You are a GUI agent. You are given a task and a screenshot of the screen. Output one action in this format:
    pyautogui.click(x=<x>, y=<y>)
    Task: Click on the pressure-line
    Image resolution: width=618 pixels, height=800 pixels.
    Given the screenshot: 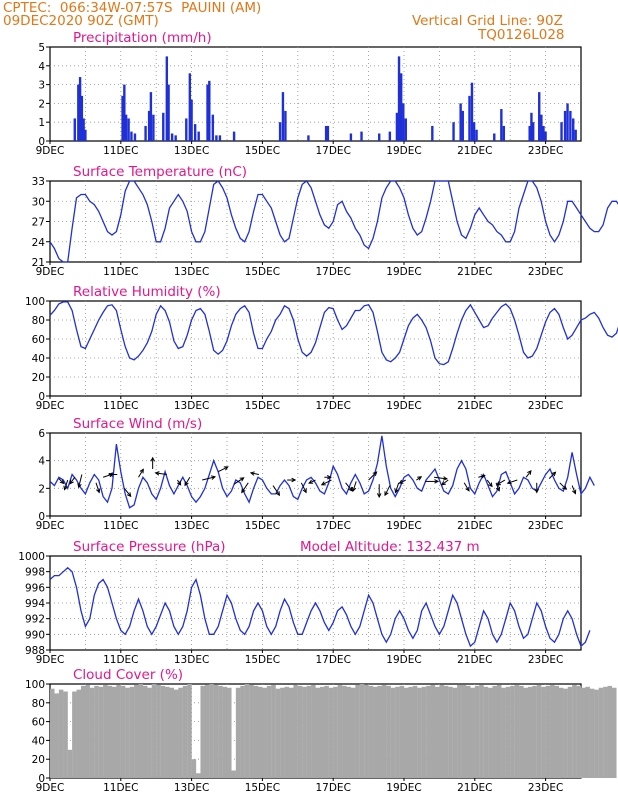 What is the action you would take?
    pyautogui.click(x=320, y=607)
    